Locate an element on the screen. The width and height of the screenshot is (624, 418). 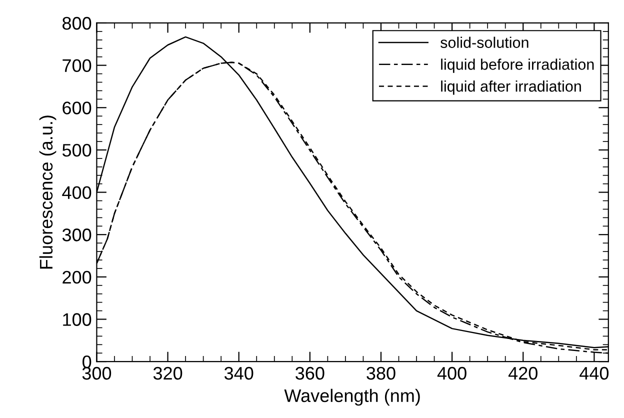
y-tick-label: 600 is located at coordinates (77, 108).